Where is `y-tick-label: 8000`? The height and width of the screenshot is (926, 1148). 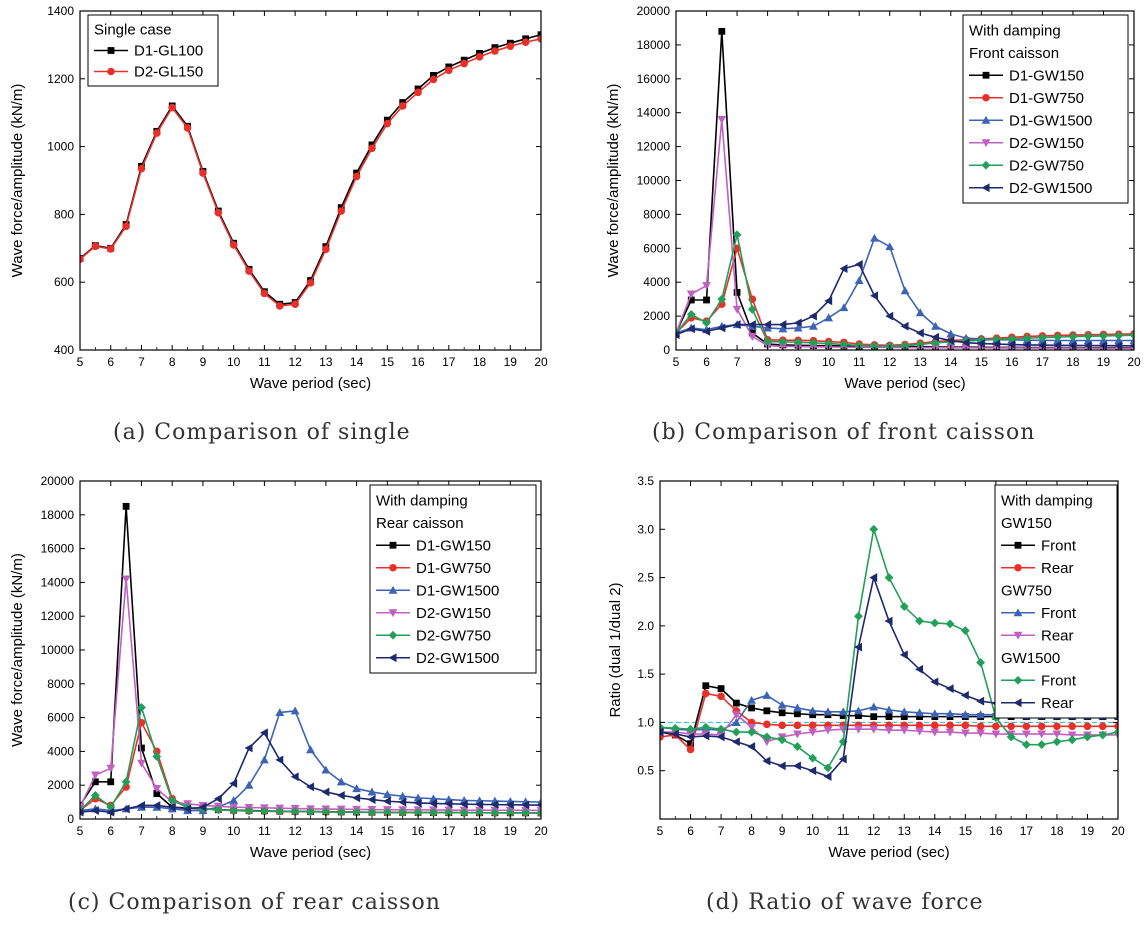
y-tick-label: 8000 is located at coordinates (656, 214).